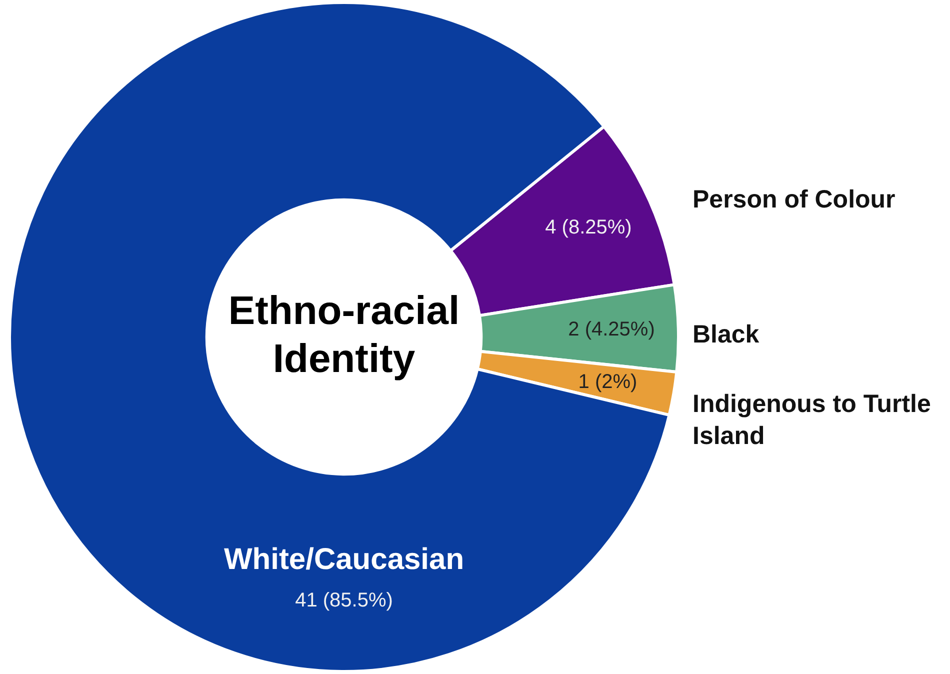 Image resolution: width=950 pixels, height=674 pixels. Describe the element at coordinates (344, 559) in the screenshot. I see `slice-label: White/Caucasian` at that location.